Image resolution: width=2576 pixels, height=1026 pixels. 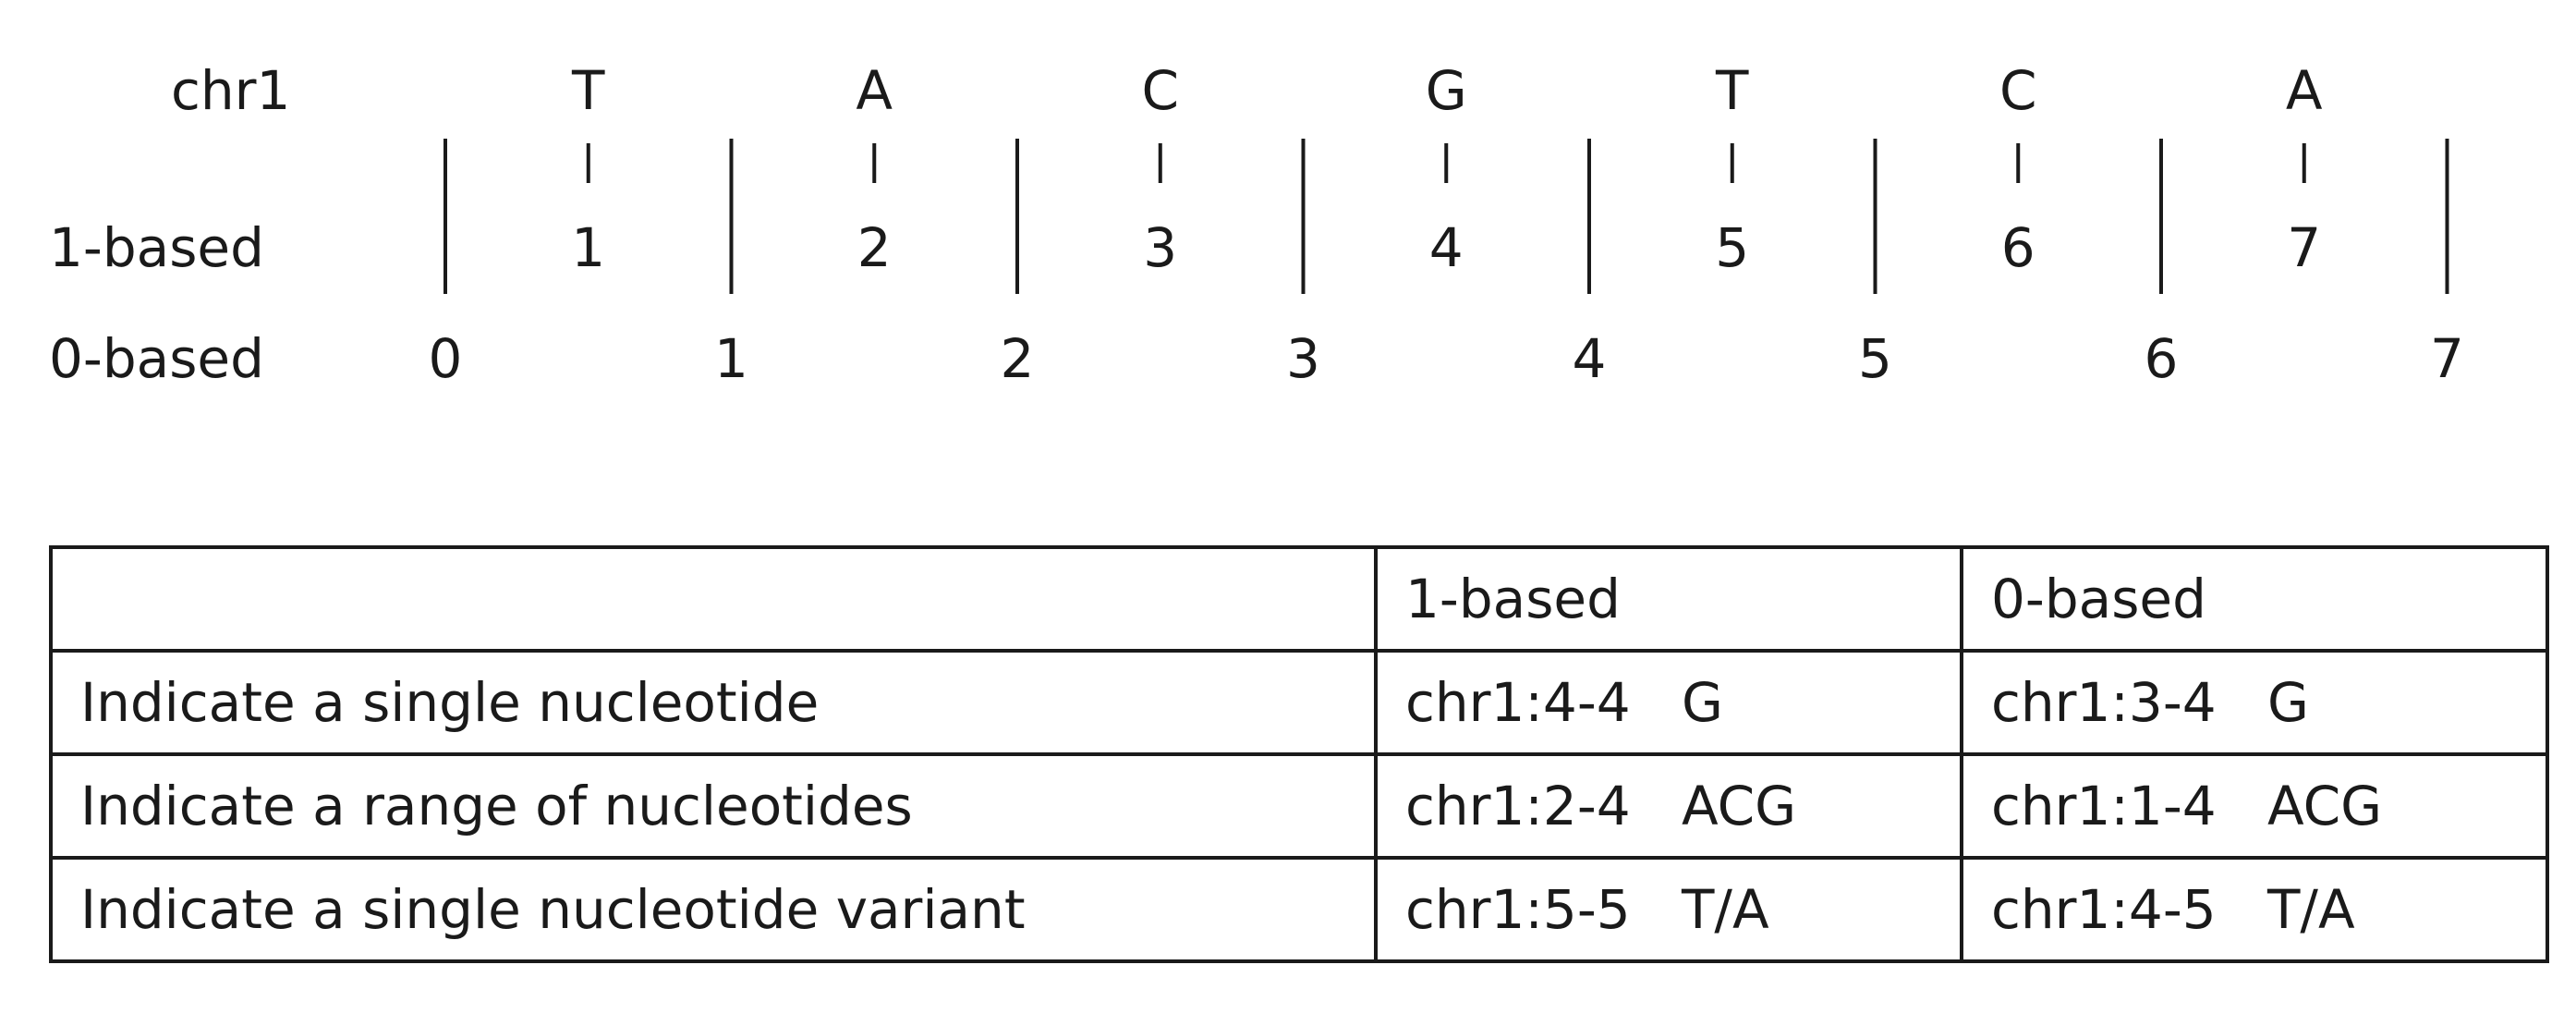 I want to click on zero-based-cell: chr1:4-5 T/A, so click(x=2254, y=910).